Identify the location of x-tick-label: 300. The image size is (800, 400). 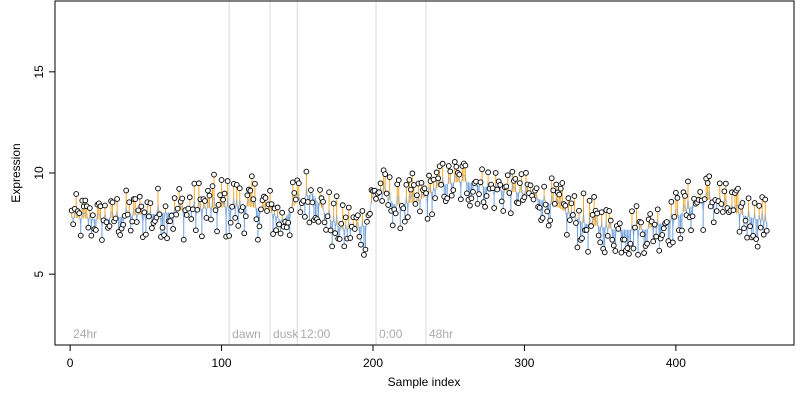
(524, 363).